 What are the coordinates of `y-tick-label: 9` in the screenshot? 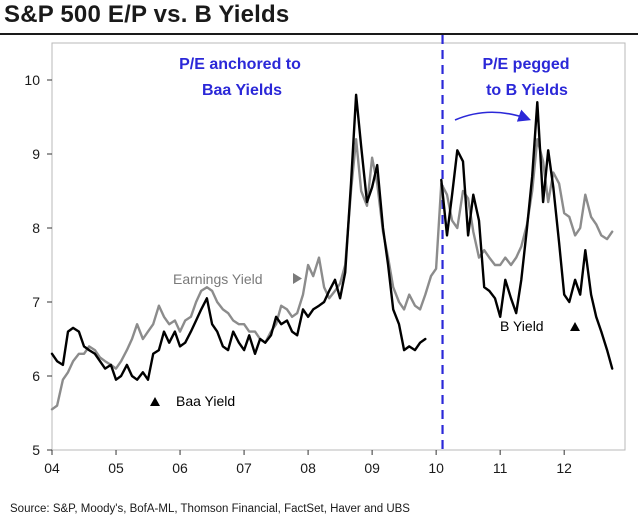 It's located at (36, 154).